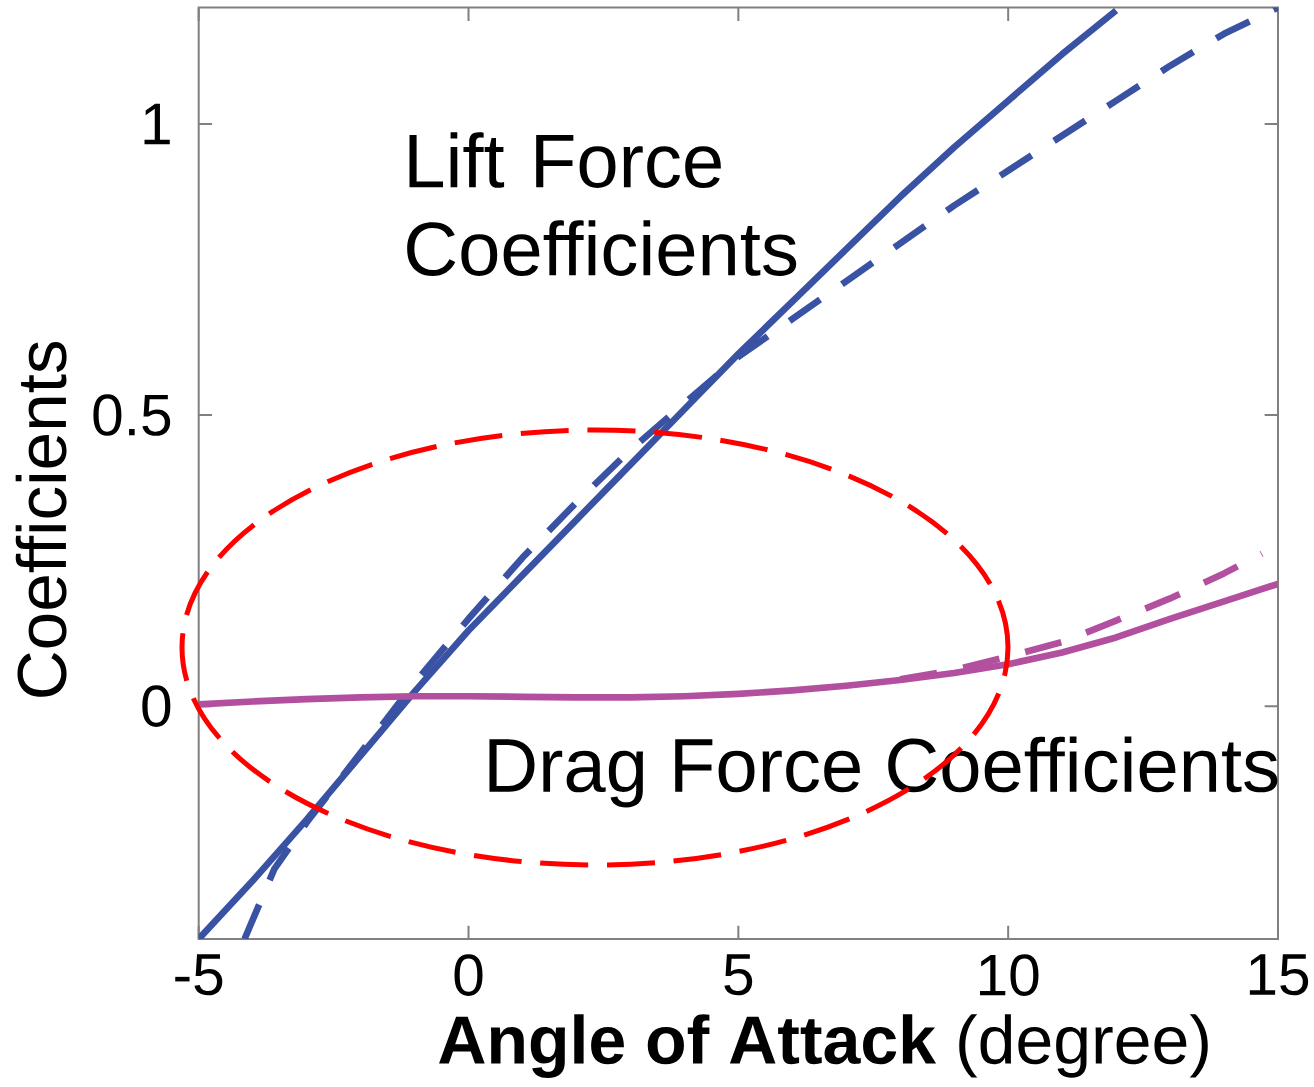 This screenshot has height=1087, width=1314. I want to click on y-tick-label: 0.5, so click(132, 415).